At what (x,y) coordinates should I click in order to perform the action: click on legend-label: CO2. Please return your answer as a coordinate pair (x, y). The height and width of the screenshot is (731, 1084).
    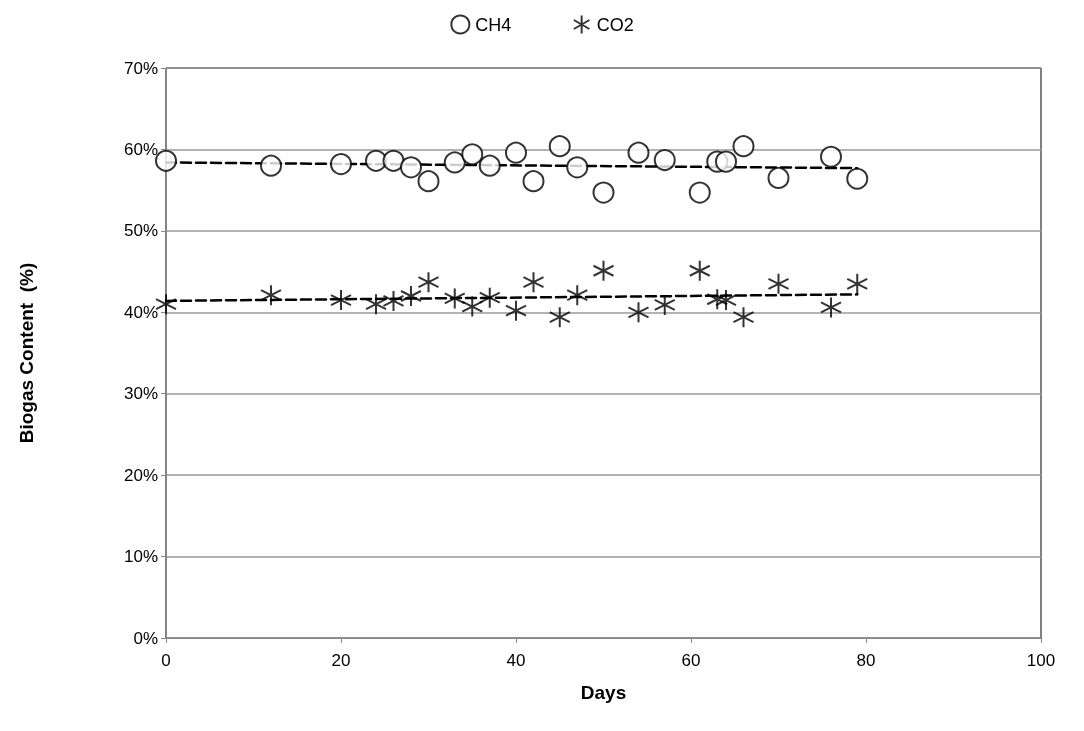
    Looking at the image, I should click on (615, 24).